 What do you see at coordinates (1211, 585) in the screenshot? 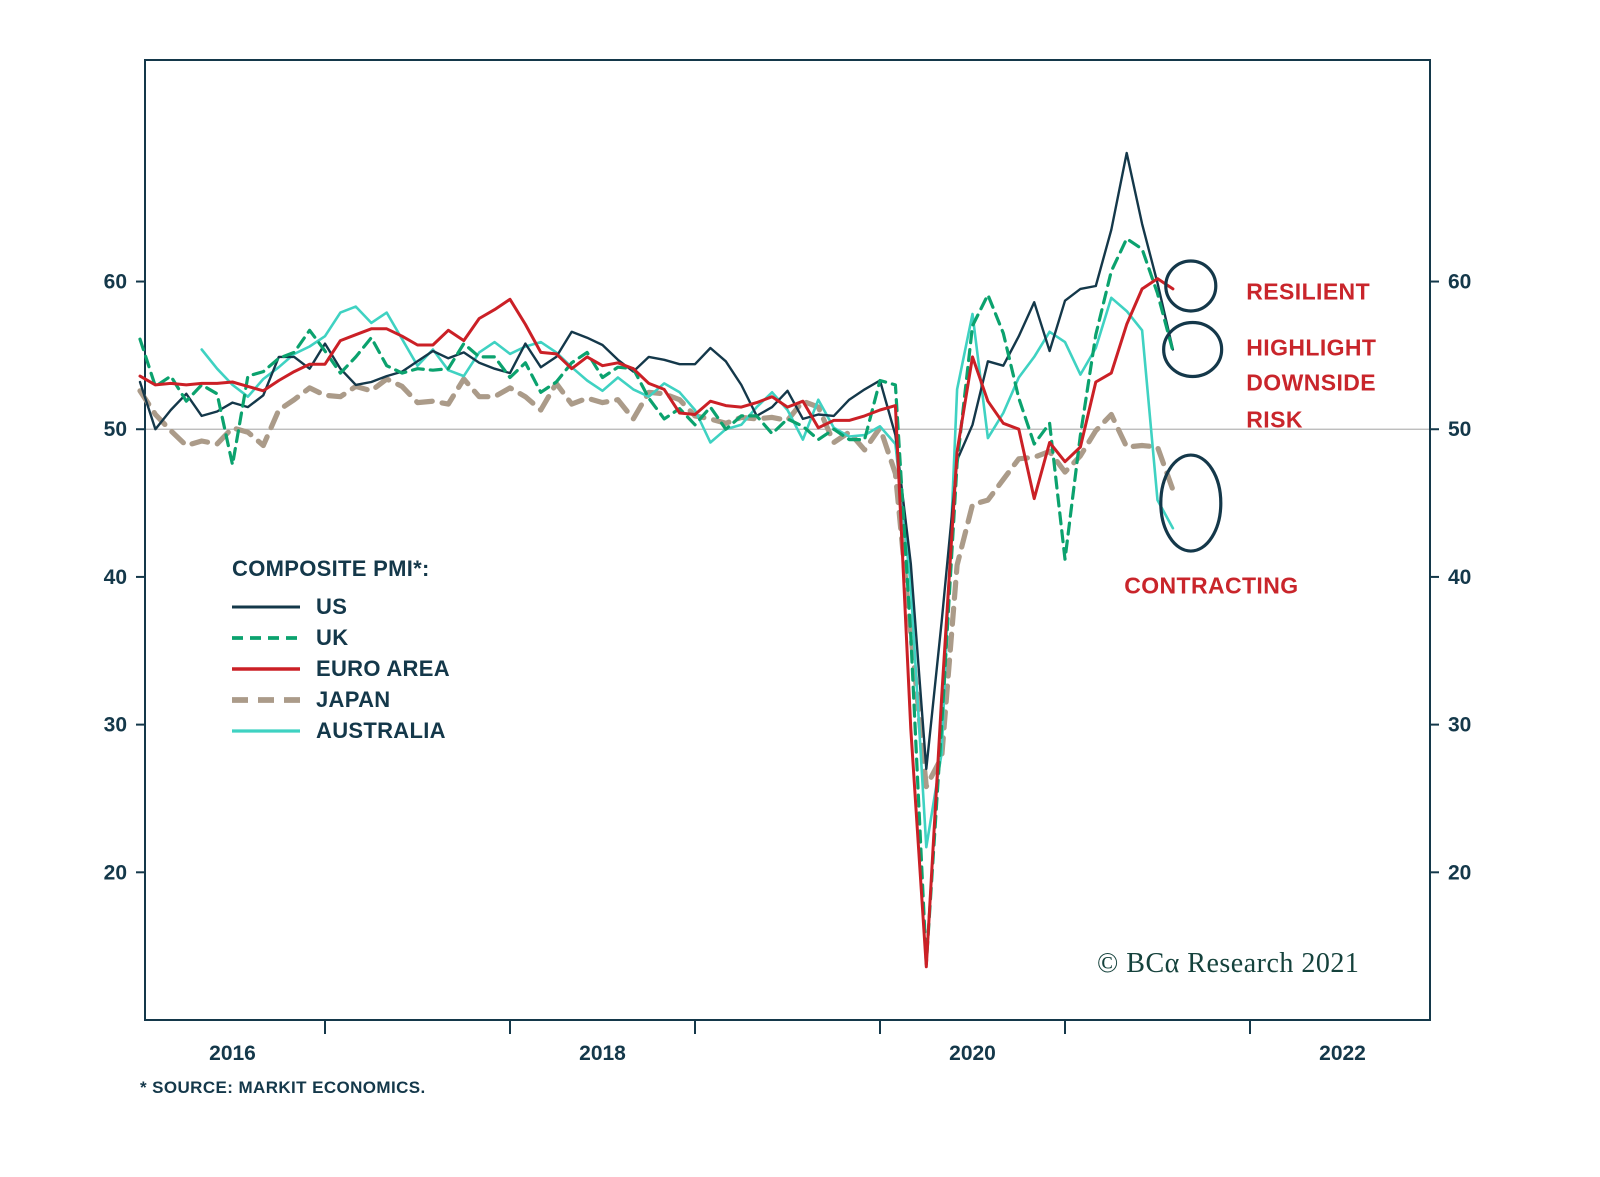
I see `annotation-contracting: CONTRACTING` at bounding box center [1211, 585].